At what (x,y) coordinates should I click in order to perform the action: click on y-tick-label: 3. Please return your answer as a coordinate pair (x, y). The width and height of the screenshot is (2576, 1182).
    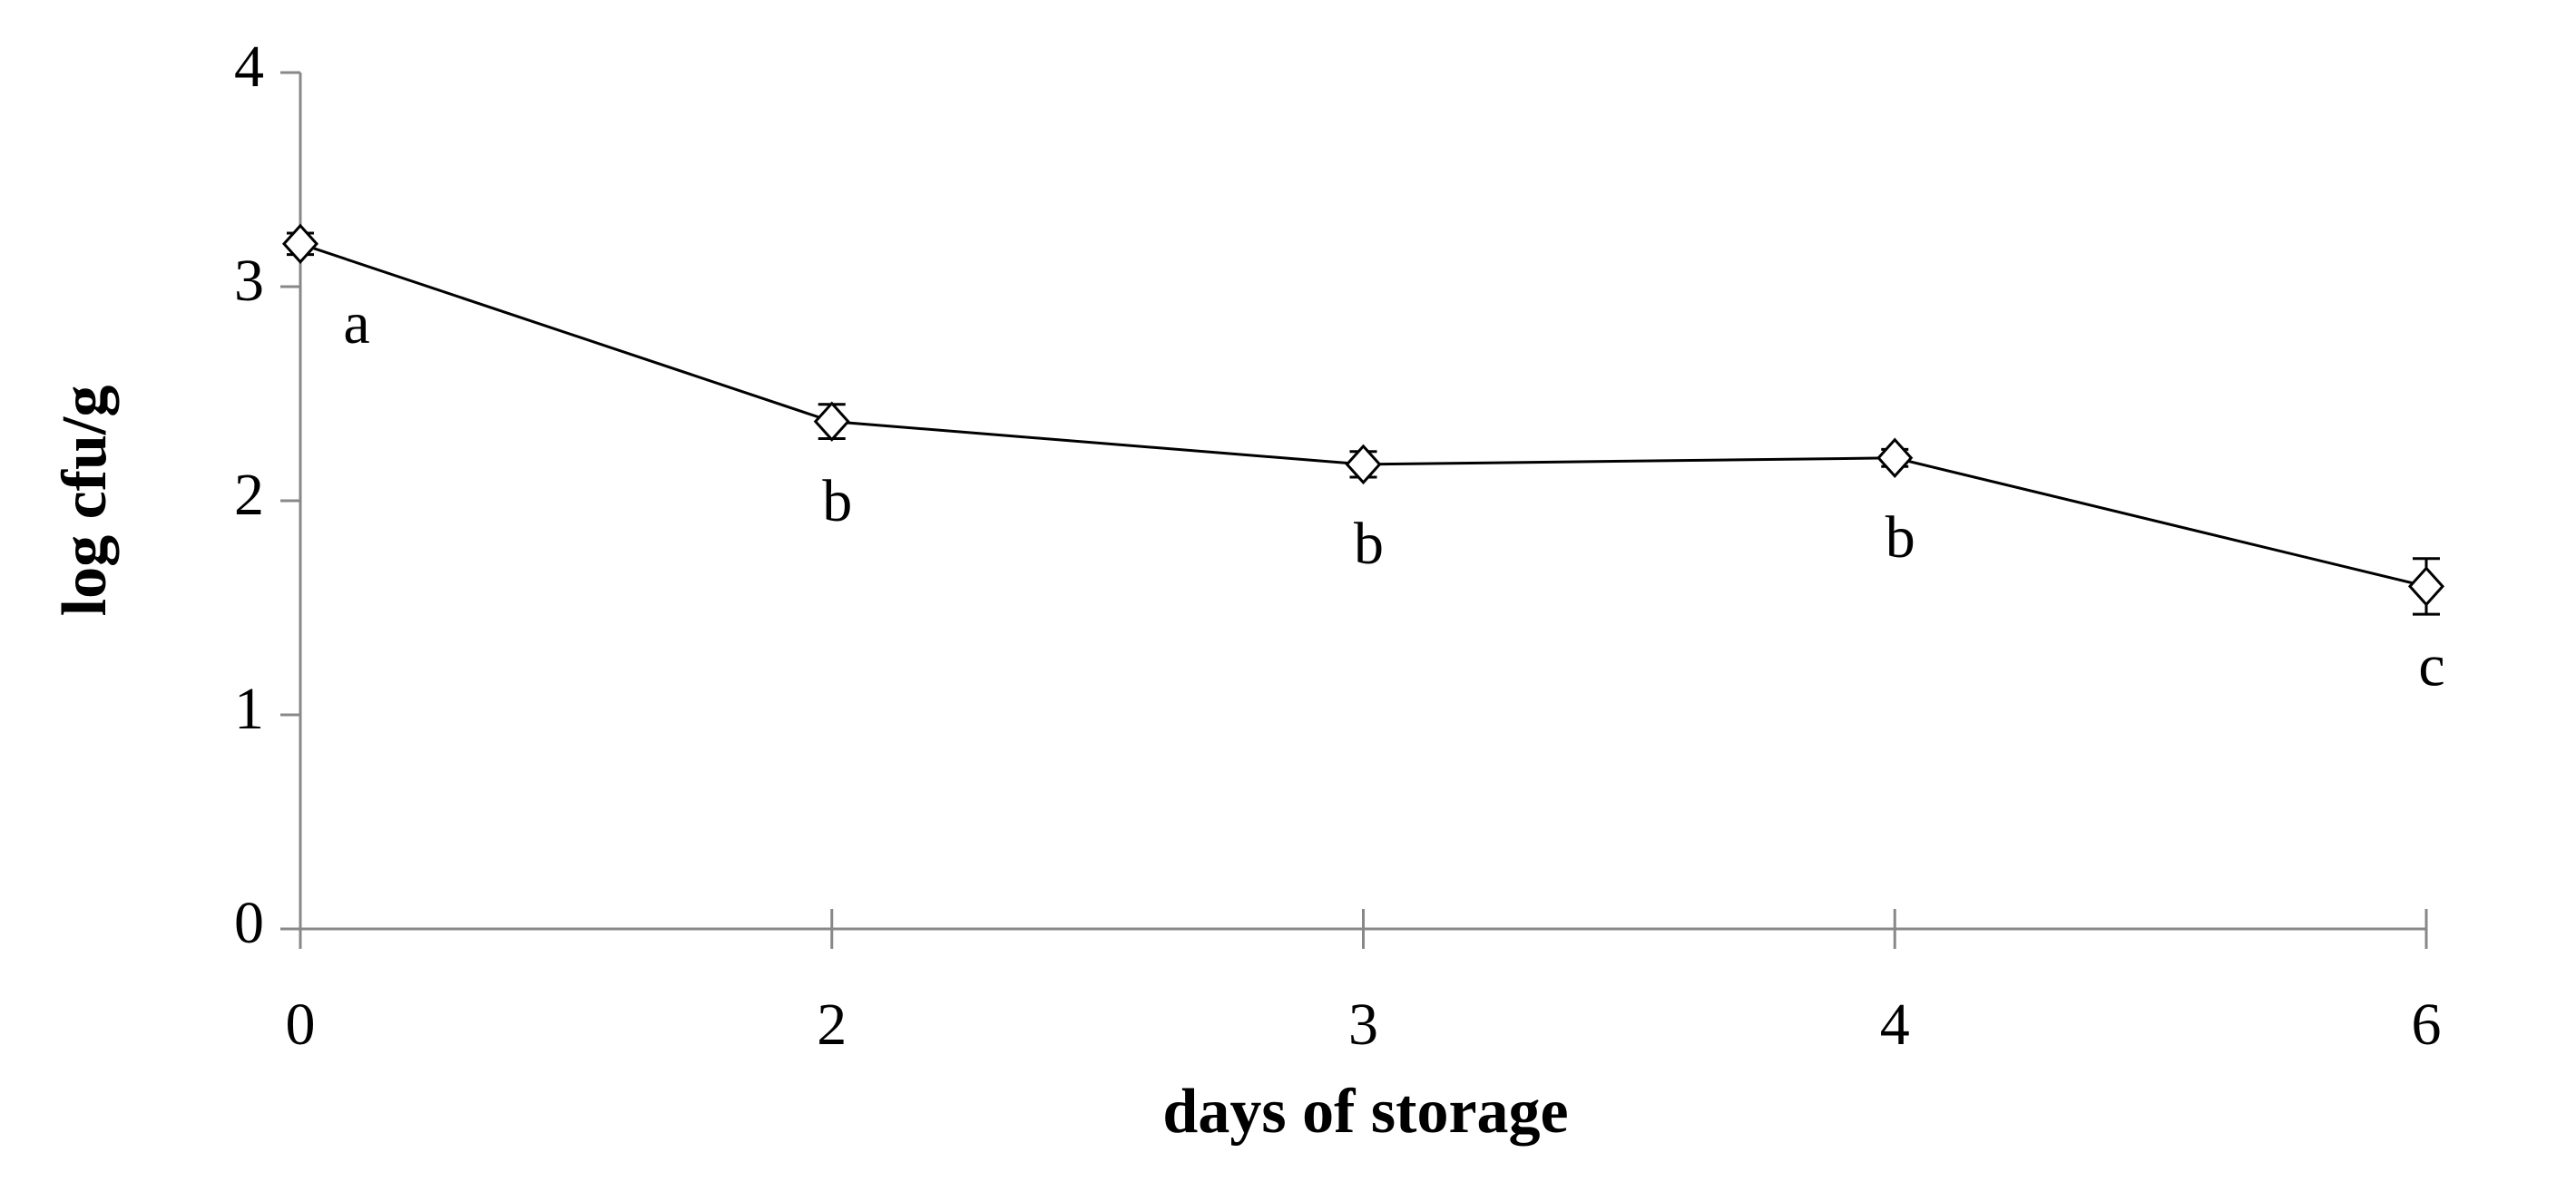
    Looking at the image, I should click on (249, 281).